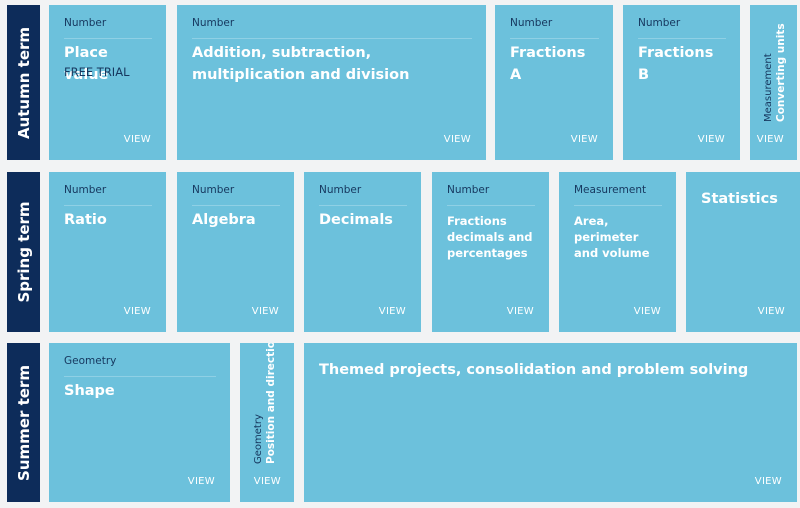 The image size is (800, 508). Describe the element at coordinates (781, 72) in the screenshot. I see `unit-title: Converting units` at that location.